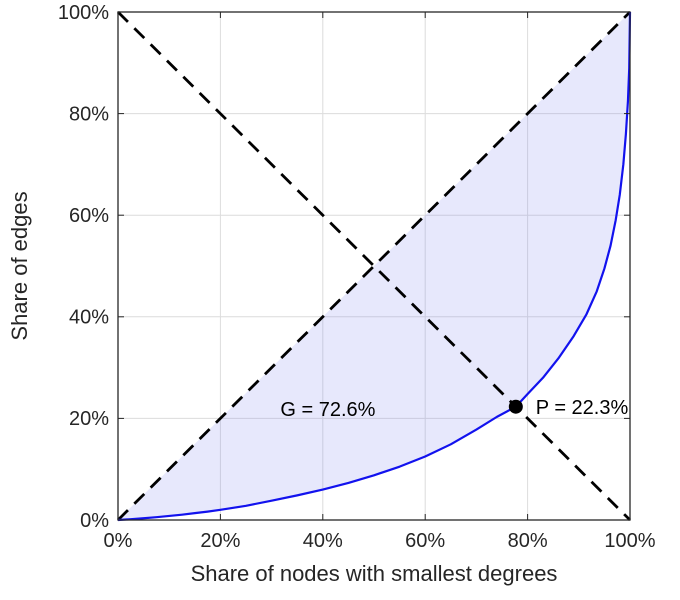  I want to click on gini-annotation: G = 72.6%, so click(327, 410).